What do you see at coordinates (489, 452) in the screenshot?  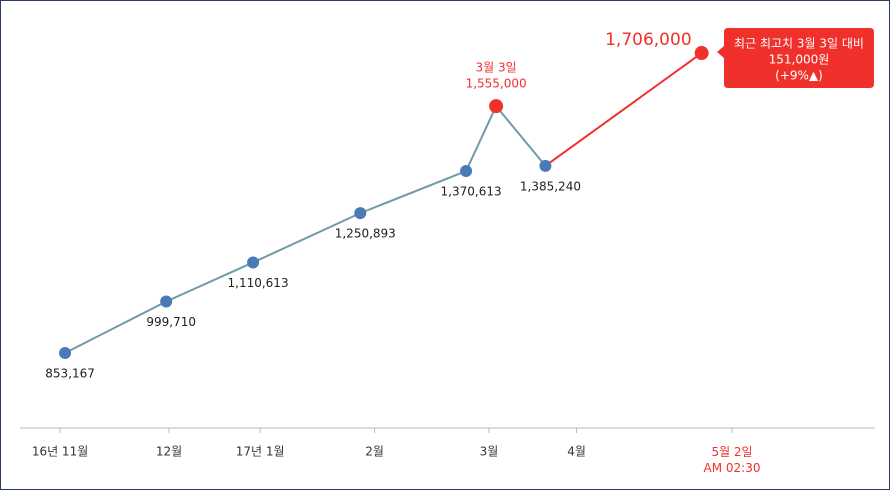 I see `x-tick-label: 3월` at bounding box center [489, 452].